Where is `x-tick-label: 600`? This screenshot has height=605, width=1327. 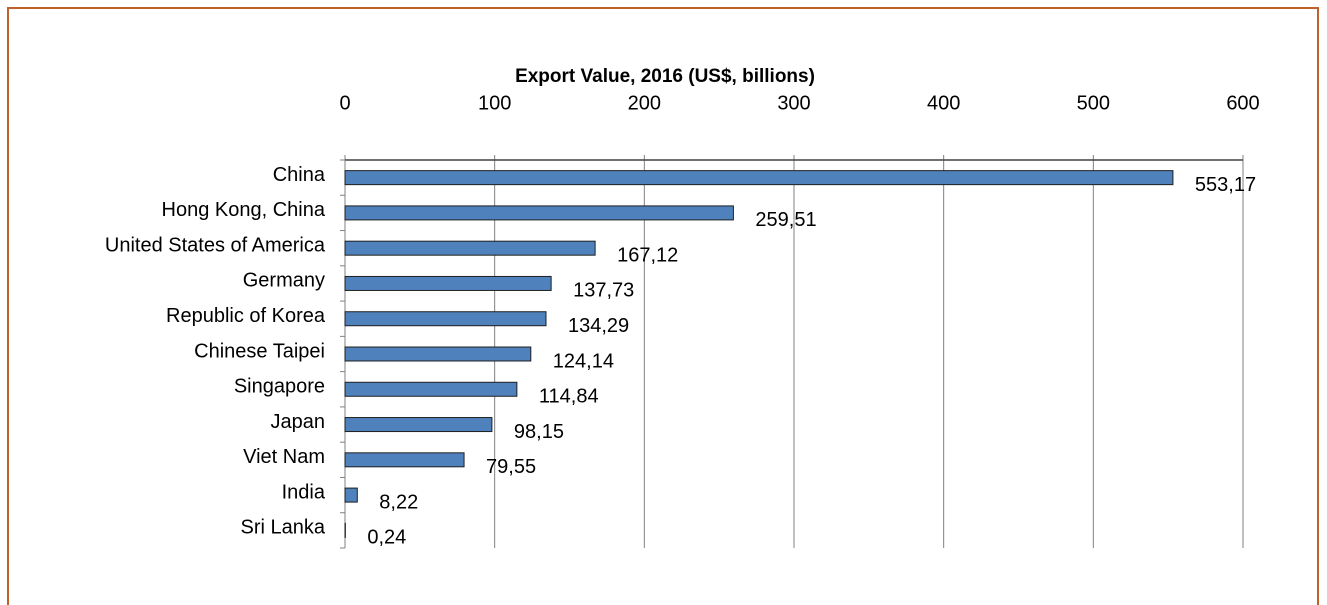 x-tick-label: 600 is located at coordinates (1242, 103).